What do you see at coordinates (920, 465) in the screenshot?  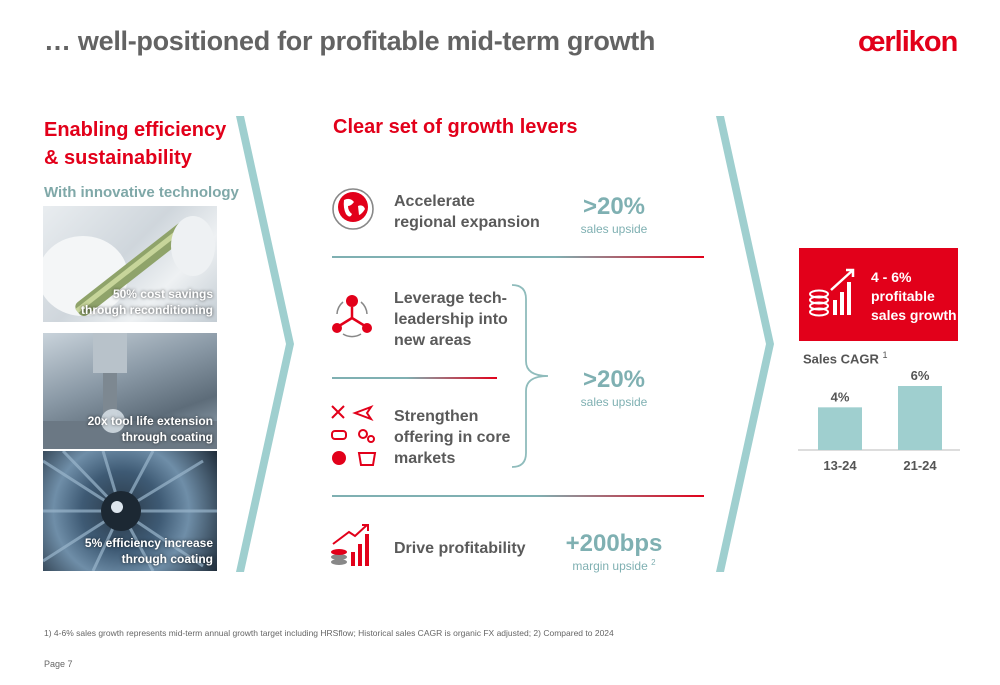 I see `category-label: 21-24` at bounding box center [920, 465].